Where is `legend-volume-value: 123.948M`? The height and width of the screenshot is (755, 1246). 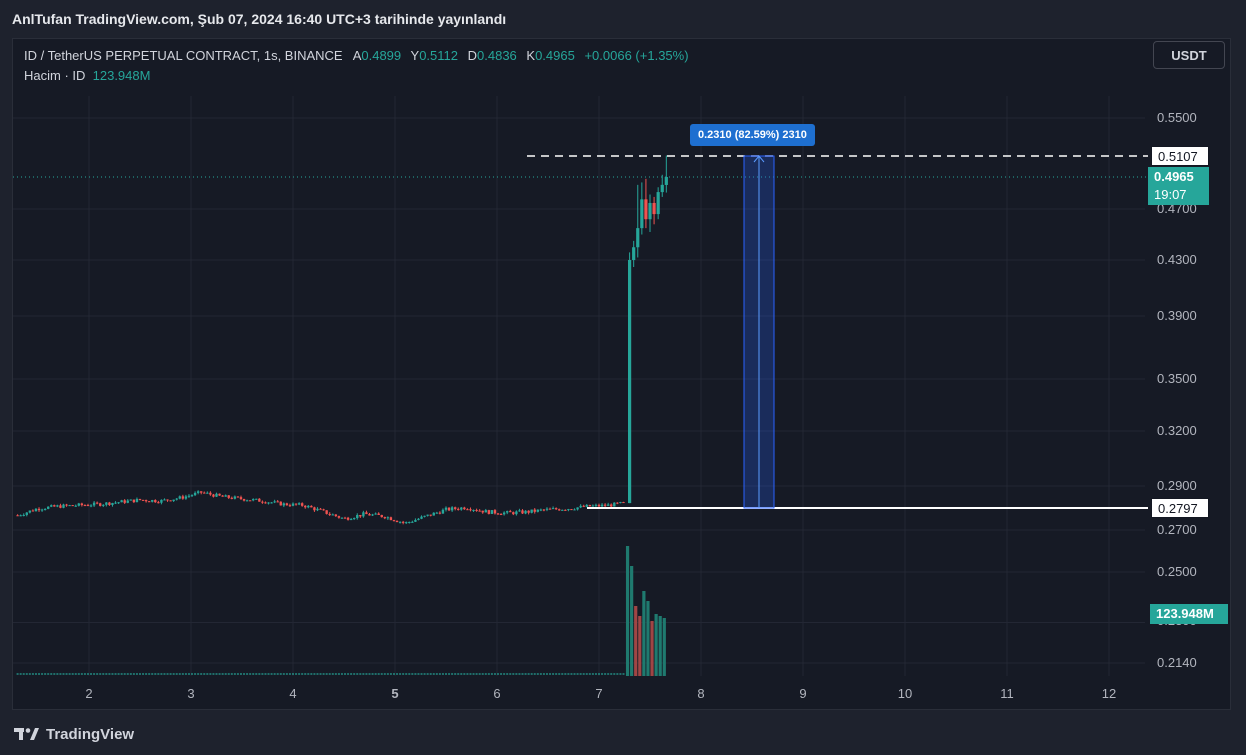 legend-volume-value: 123.948M is located at coordinates (121, 75).